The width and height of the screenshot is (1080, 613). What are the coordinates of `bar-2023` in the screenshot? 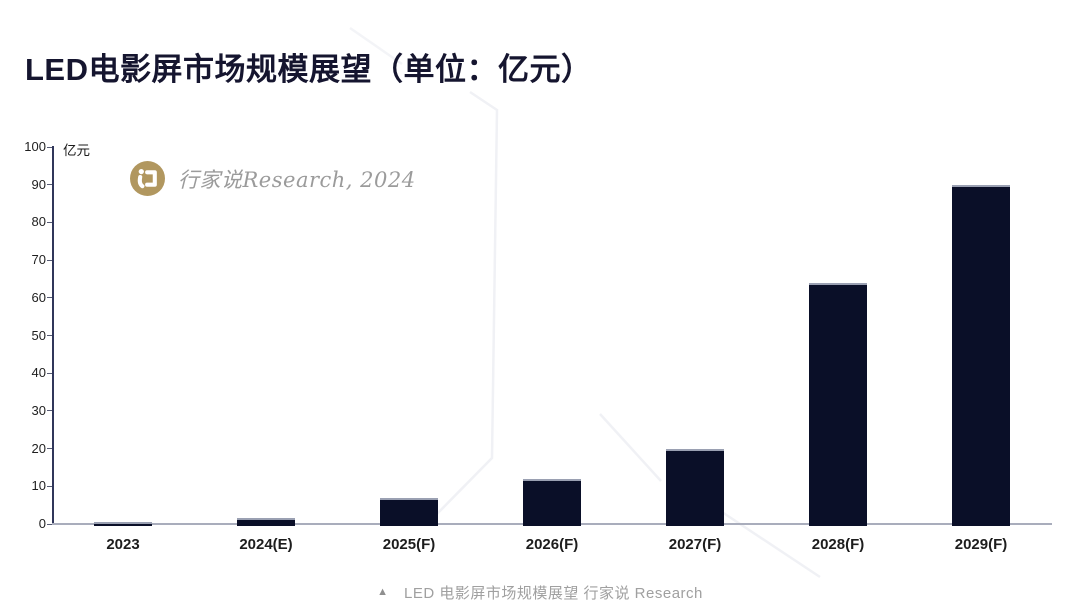 It's located at (123, 524).